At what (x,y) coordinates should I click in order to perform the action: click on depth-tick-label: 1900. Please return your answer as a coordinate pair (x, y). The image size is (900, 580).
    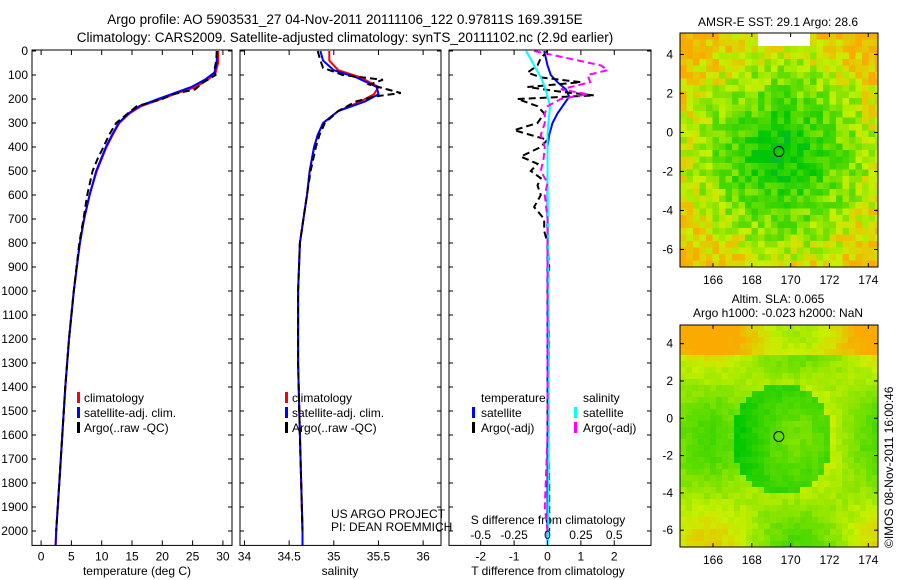
    Looking at the image, I should click on (14, 507).